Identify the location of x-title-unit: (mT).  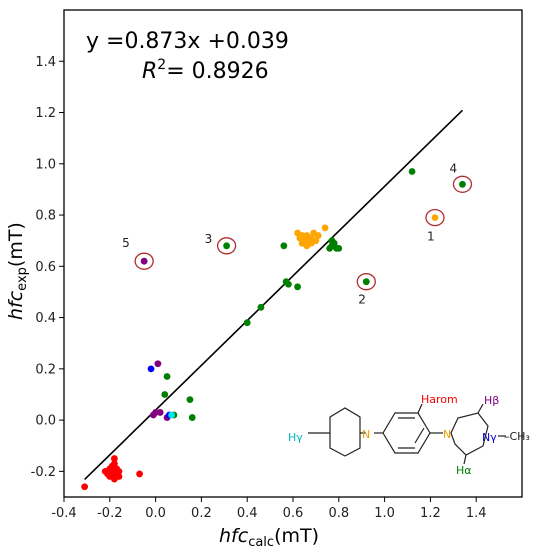
(296, 536).